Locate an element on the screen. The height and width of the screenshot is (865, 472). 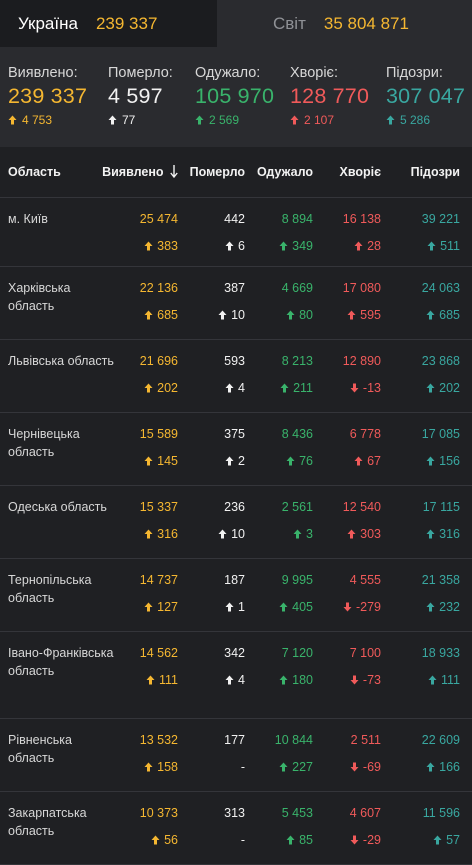
recovered-delta-value: 227 is located at coordinates (302, 767).